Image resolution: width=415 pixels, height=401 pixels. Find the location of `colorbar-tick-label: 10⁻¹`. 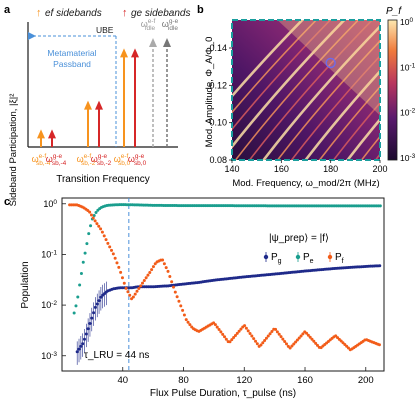

colorbar-tick-label: 10⁻¹ is located at coordinates (407, 67).